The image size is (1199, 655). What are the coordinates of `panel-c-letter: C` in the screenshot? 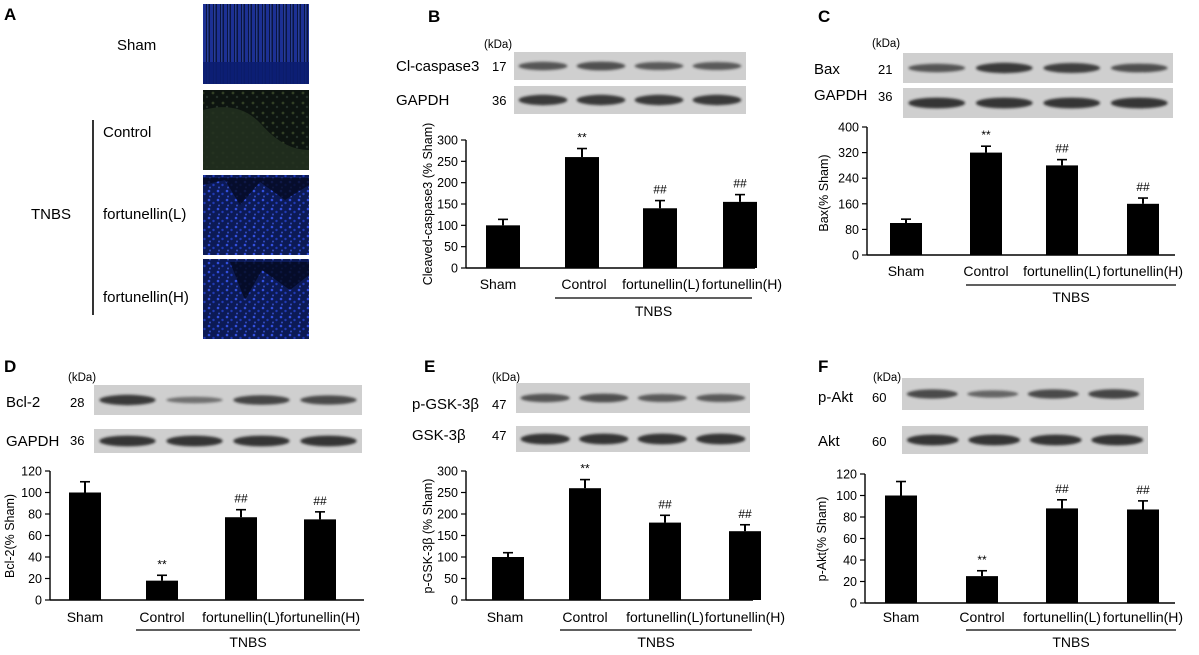 It's located at (824, 16).